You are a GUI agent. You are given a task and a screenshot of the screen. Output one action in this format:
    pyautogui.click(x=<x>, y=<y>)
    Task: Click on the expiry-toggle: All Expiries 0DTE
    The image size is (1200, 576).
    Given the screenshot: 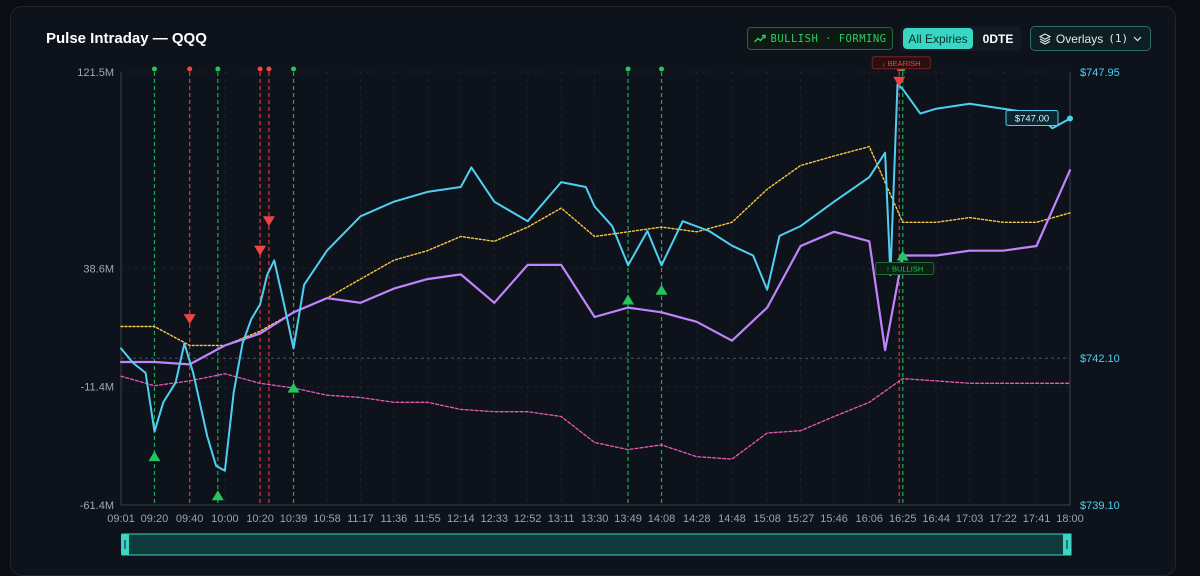 What is the action you would take?
    pyautogui.click(x=961, y=38)
    